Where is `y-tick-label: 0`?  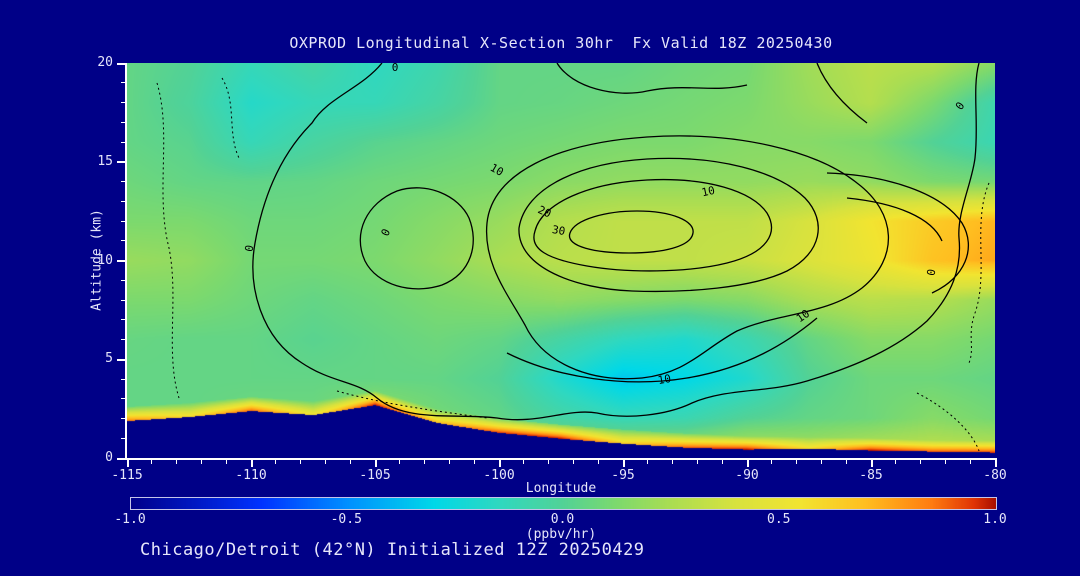 y-tick-label: 0 is located at coordinates (109, 457).